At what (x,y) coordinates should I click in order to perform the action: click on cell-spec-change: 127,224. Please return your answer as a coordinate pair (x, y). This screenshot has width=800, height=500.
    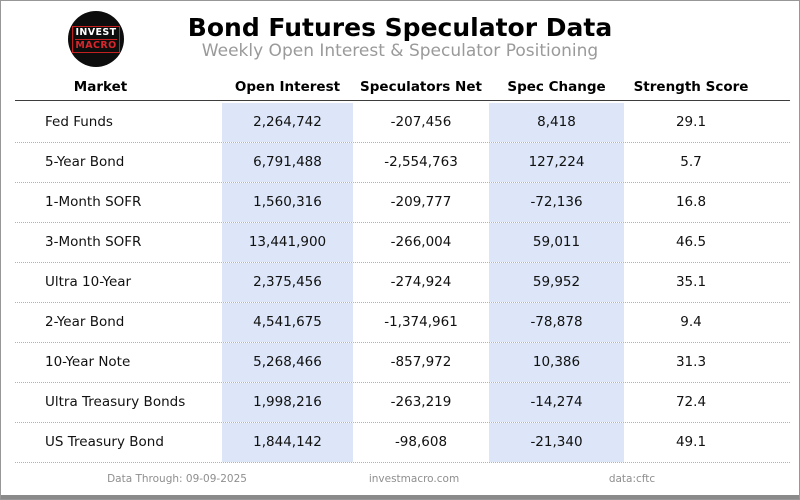
    Looking at the image, I should click on (556, 162).